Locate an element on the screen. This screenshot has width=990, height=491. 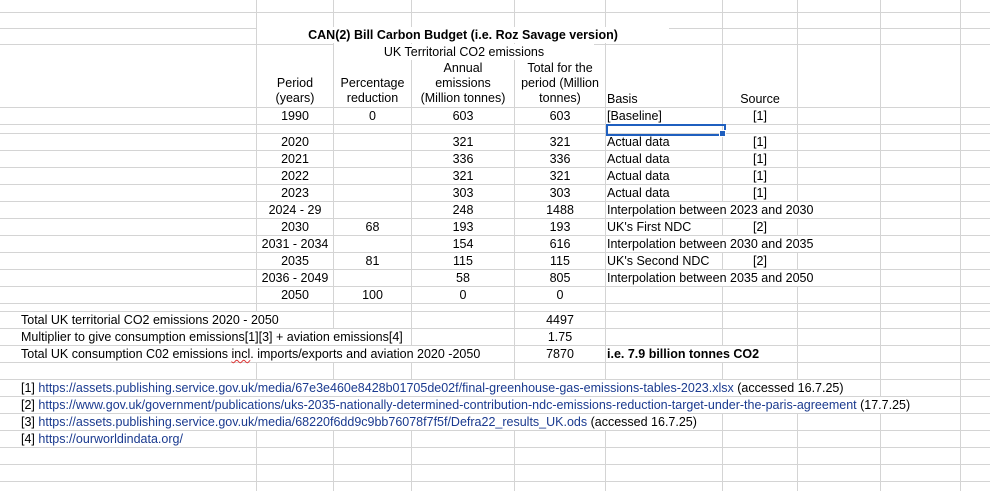
header-total-line3: tonnes) is located at coordinates (560, 98).